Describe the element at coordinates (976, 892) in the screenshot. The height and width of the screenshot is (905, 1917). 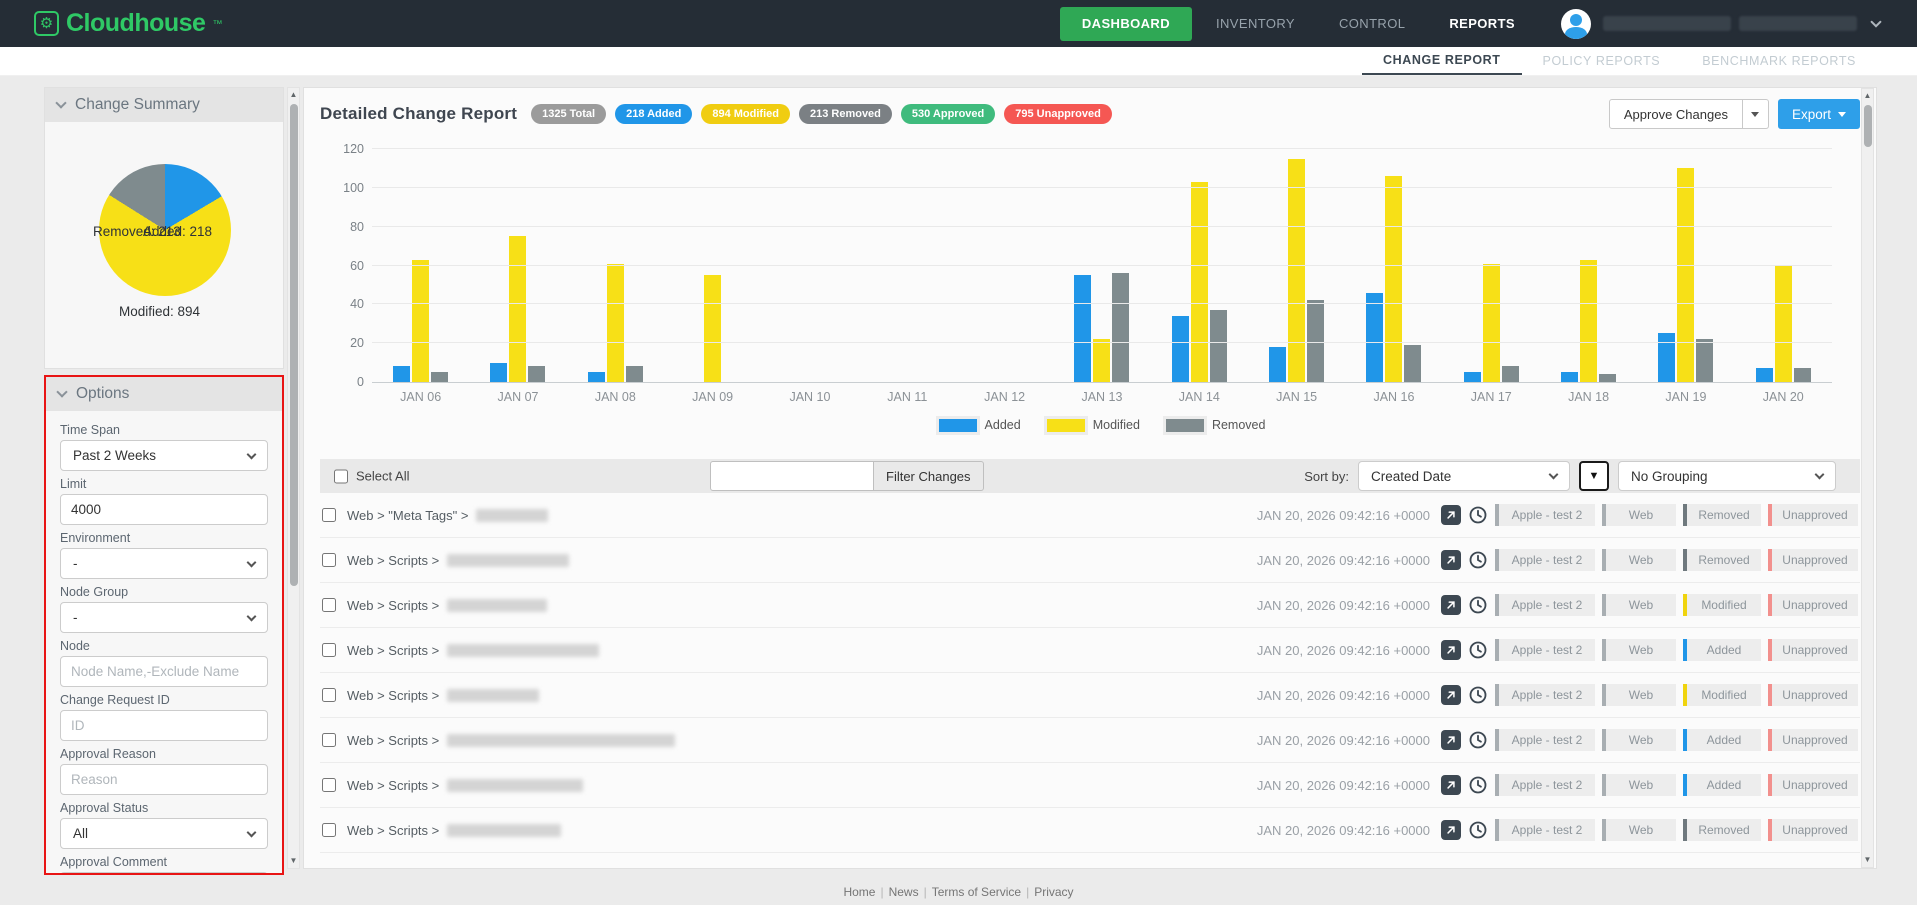
I see `footer-link-terms-of-service: Terms of Service` at that location.